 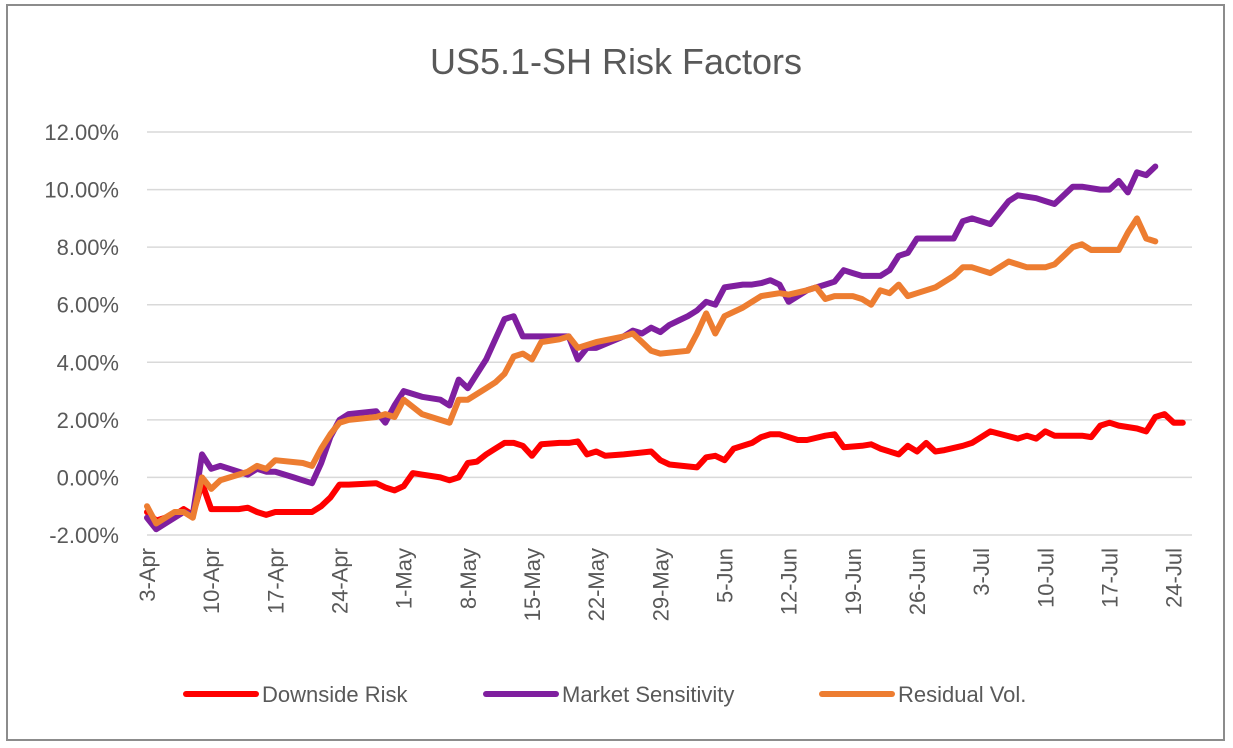 What do you see at coordinates (88, 247) in the screenshot?
I see `y-tick-label: 8.00%` at bounding box center [88, 247].